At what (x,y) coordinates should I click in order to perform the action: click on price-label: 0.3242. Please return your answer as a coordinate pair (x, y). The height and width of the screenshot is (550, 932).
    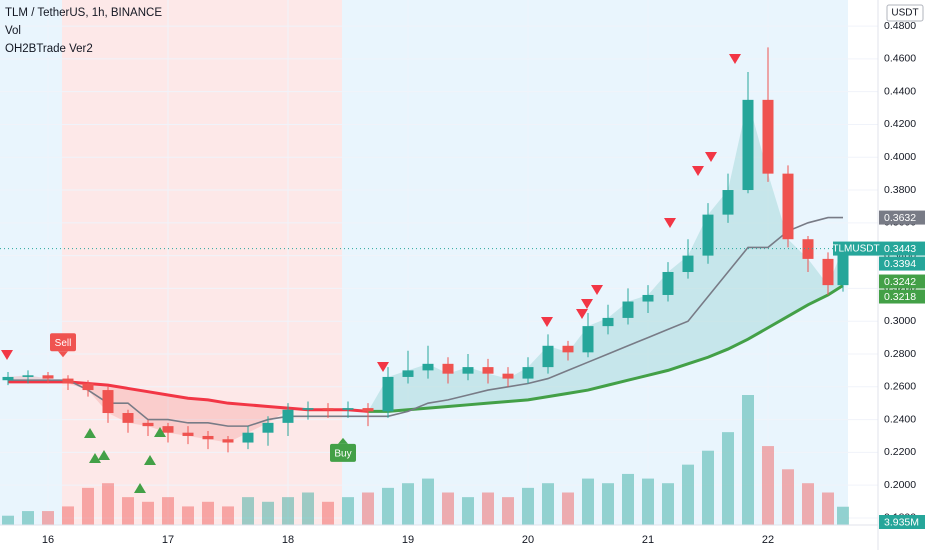
    Looking at the image, I should click on (900, 282).